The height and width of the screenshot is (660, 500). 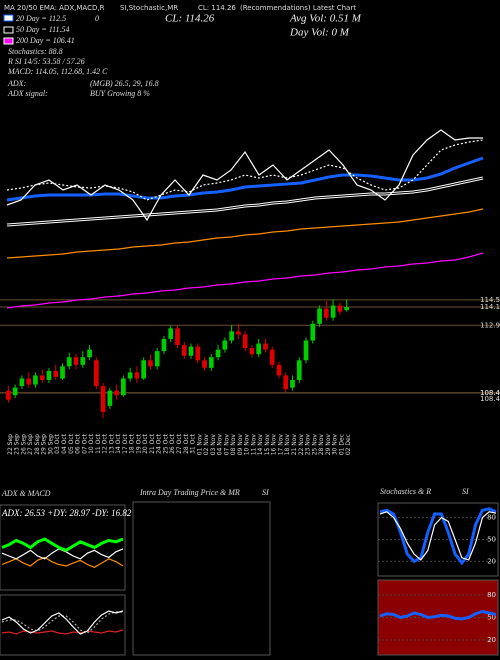 What do you see at coordinates (165, 443) in the screenshot?
I see `x-tick-label: 25 Oct` at bounding box center [165, 443].